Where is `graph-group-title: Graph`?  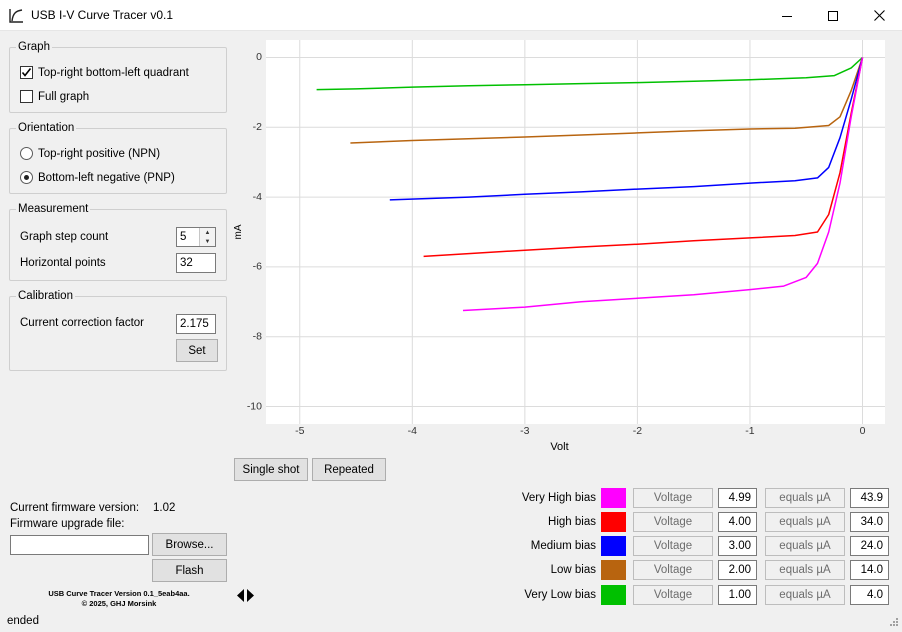
graph-group-title: Graph is located at coordinates (34, 47).